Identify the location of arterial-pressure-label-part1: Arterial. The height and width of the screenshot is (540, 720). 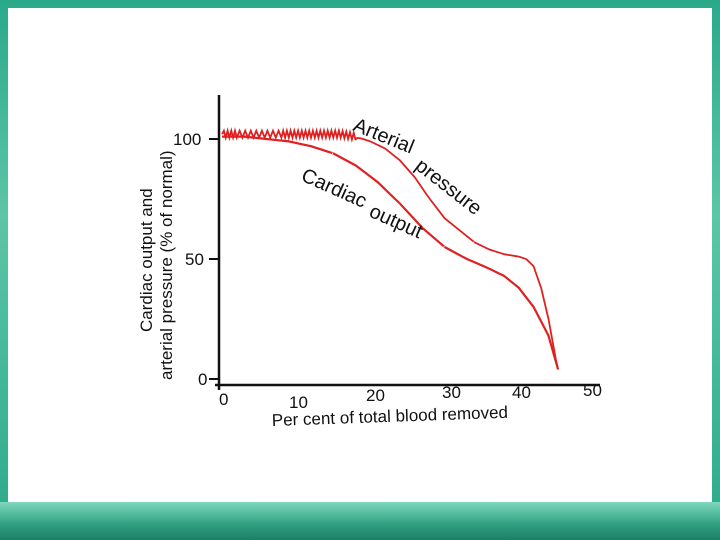
(383, 136).